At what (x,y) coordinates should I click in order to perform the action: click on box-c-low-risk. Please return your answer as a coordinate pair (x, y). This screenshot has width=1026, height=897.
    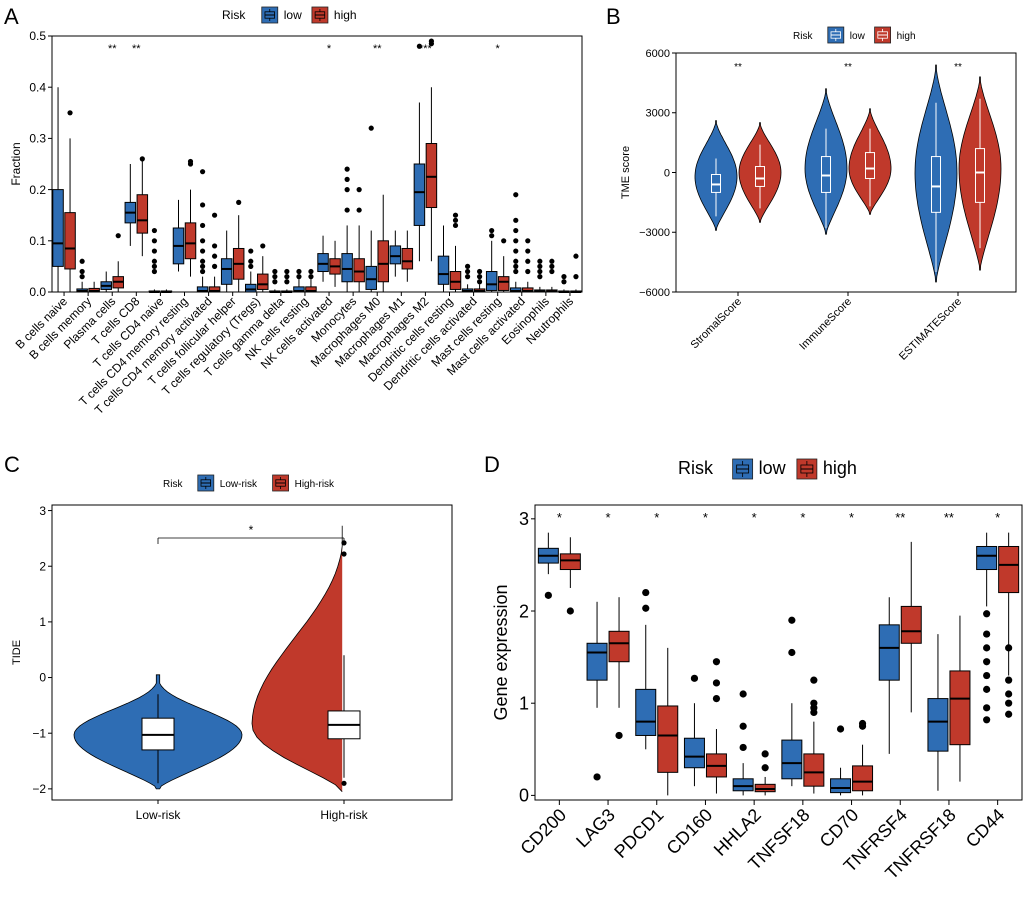
    Looking at the image, I should click on (158, 739).